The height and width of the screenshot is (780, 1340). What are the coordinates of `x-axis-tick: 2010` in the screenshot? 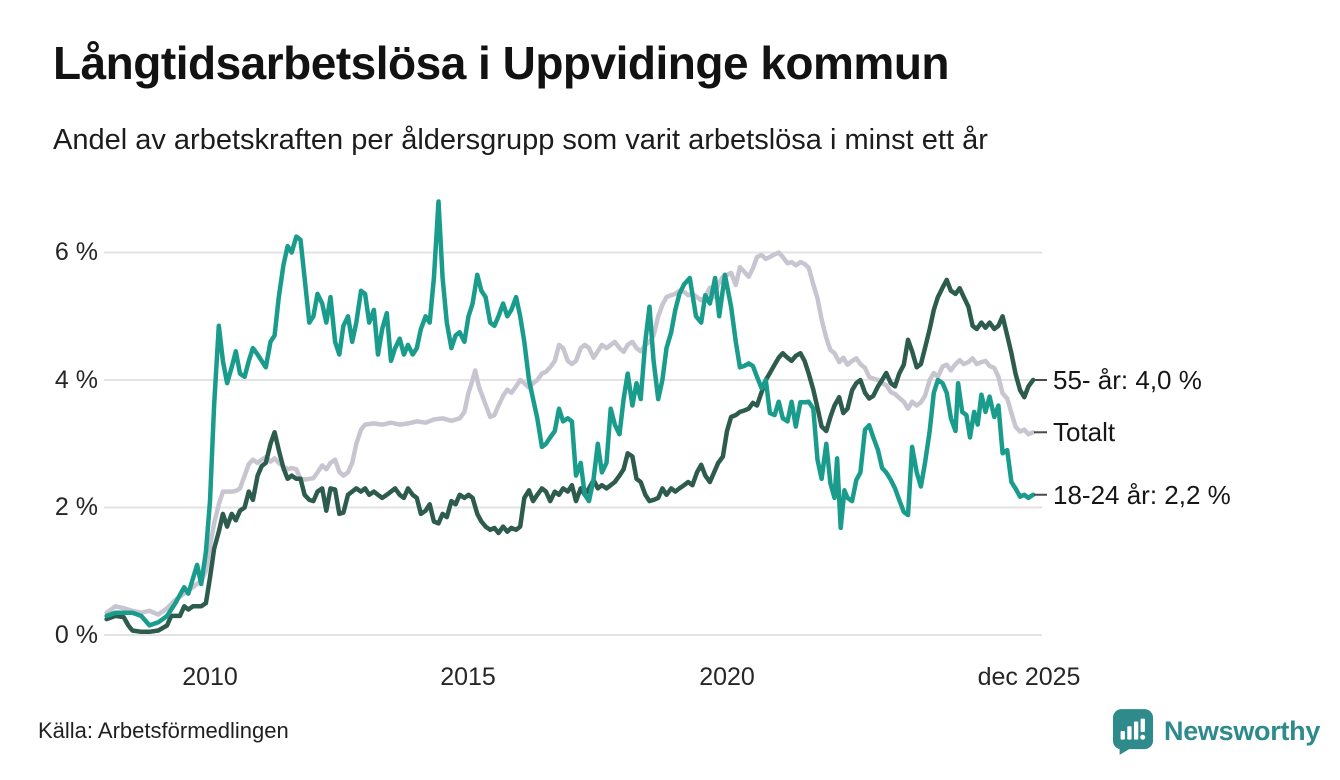 It's located at (210, 677).